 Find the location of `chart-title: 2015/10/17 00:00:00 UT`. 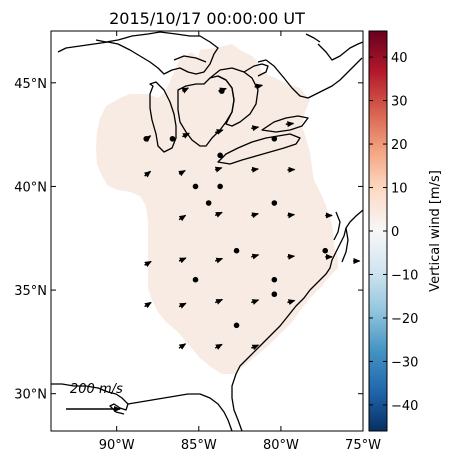

chart-title: 2015/10/17 00:00:00 UT is located at coordinates (207, 18).